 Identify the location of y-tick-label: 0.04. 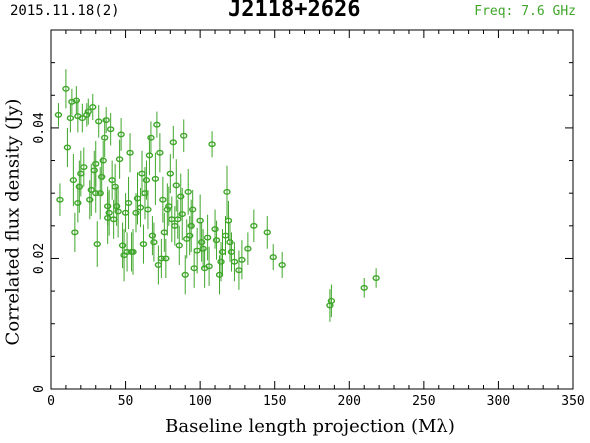
(39, 127).